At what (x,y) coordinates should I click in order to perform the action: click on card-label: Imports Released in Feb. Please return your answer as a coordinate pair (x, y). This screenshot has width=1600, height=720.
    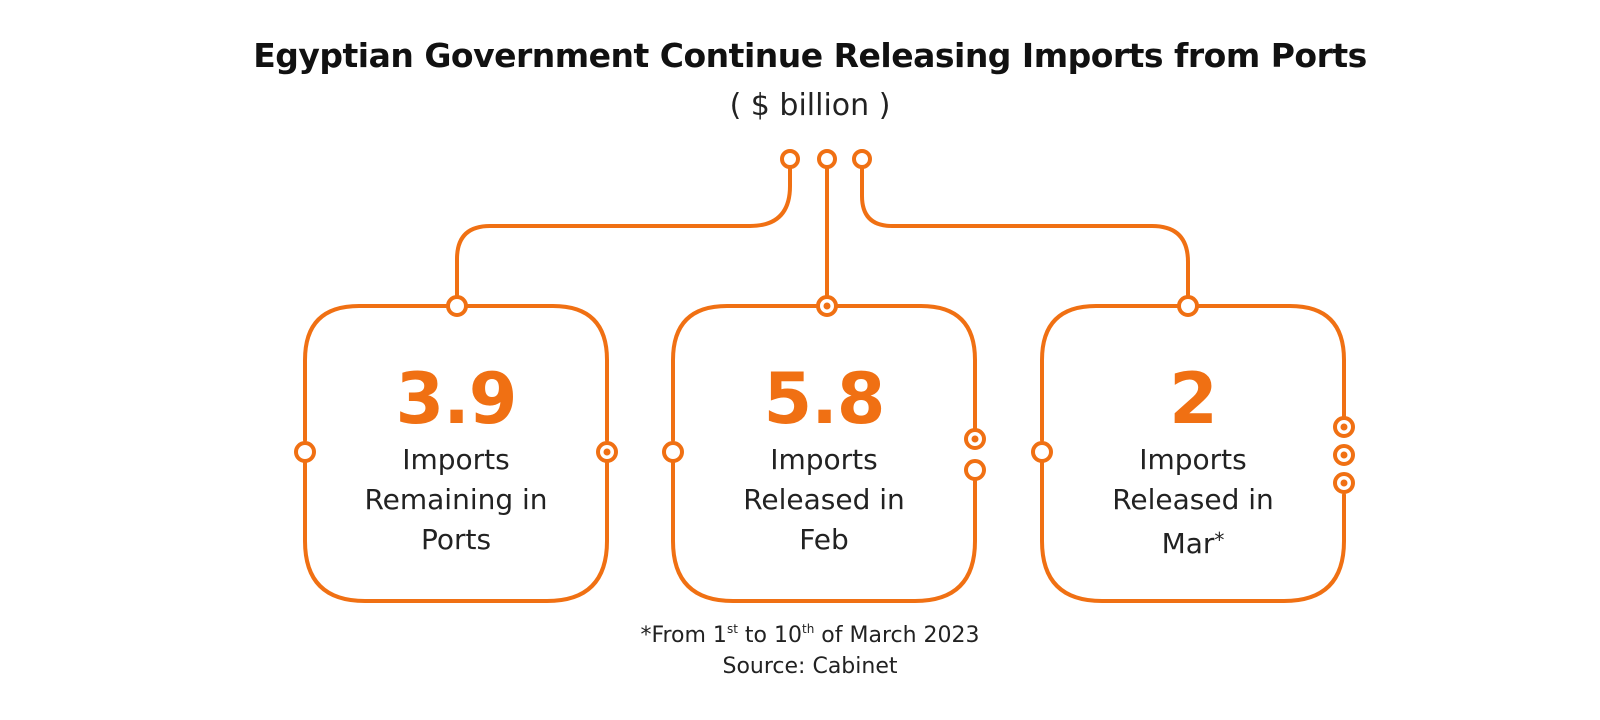
    Looking at the image, I should click on (824, 499).